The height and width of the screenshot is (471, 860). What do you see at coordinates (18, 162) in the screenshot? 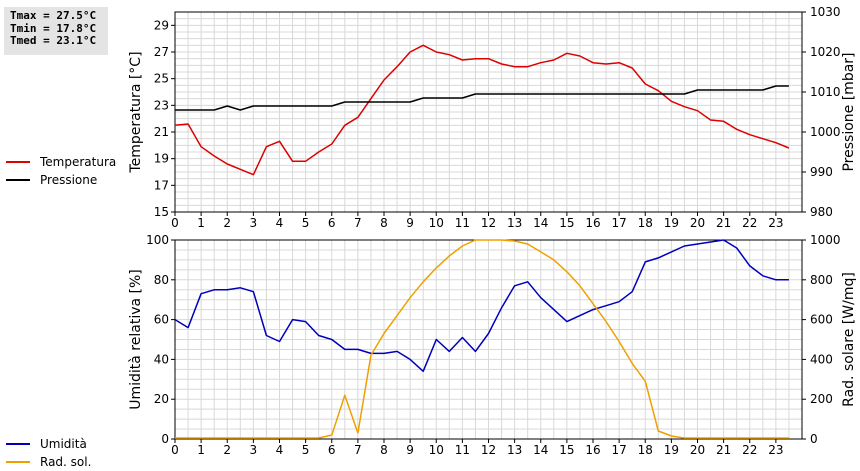
I see `legend-swatch-temperatura` at bounding box center [18, 162].